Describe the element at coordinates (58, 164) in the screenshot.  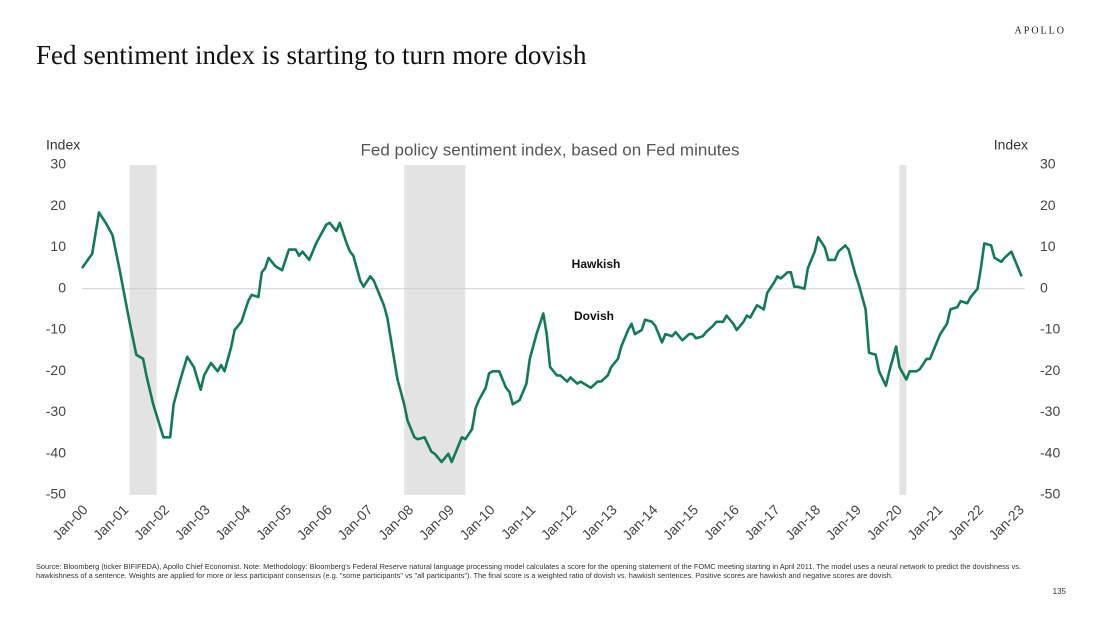
I see `y-tick-label: 30` at that location.